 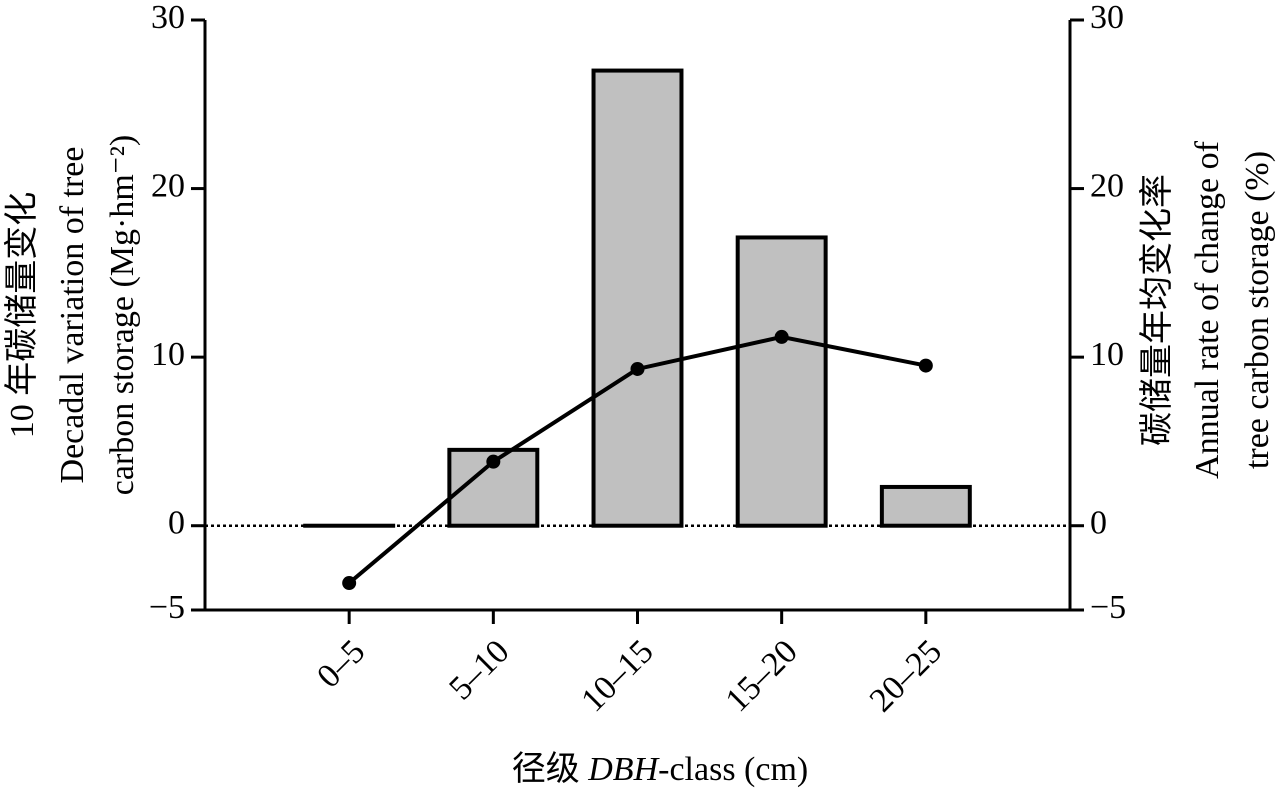 I want to click on y2-tick-label: 0, so click(x=1098, y=523).